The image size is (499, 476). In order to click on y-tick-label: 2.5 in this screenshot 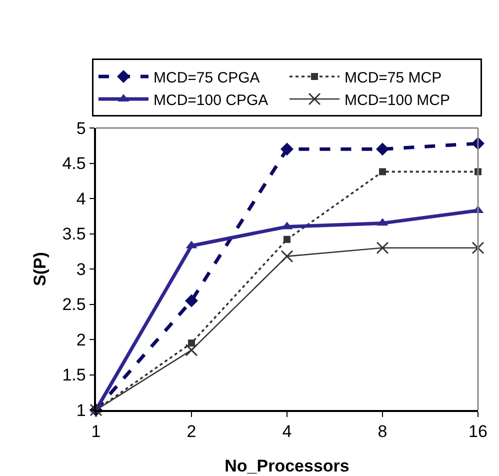, I will do `click(74, 304)`.